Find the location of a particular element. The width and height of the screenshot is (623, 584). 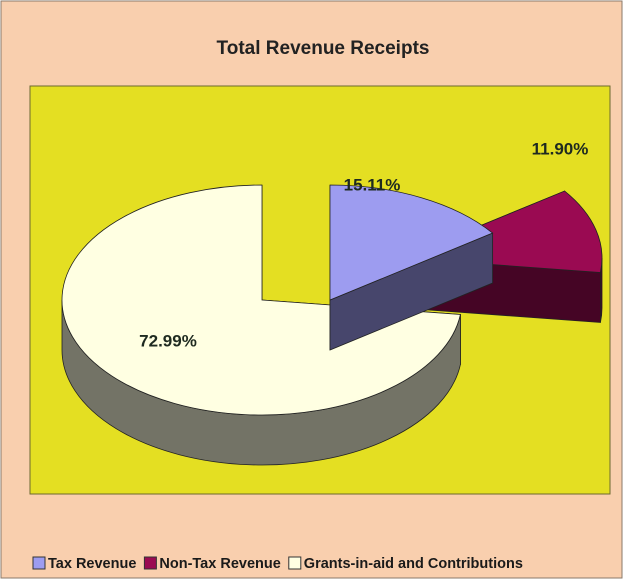

legend-label: Tax Revenue is located at coordinates (92, 564).